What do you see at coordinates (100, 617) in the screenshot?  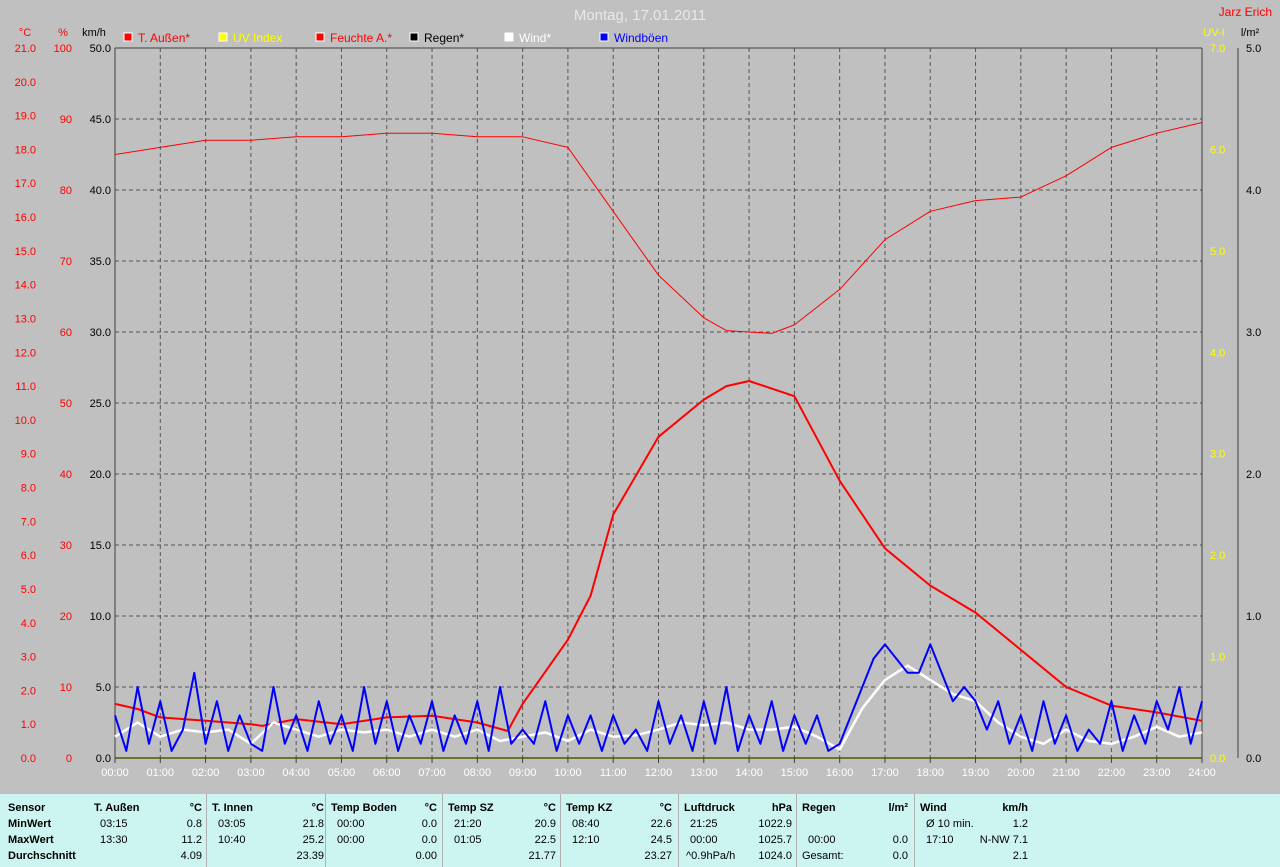 I see `wind-tick-label: 10.0` at bounding box center [100, 617].